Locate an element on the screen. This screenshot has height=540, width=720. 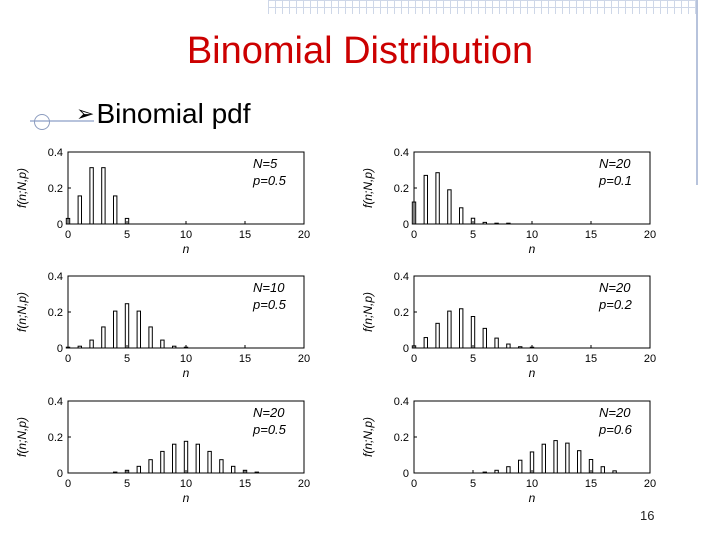
chart-panel-1: 0 5 10 15 20 0 0.2 0.4 N=5 p=0.5 n f(n;N,p) is located at coordinates (162, 201).